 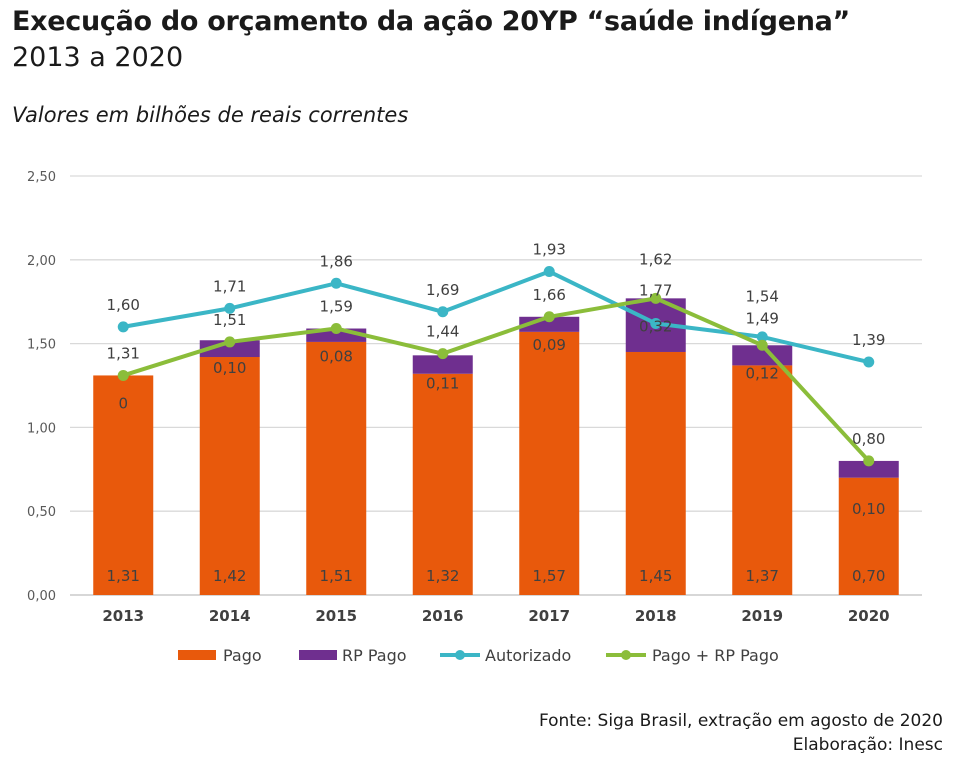 What do you see at coordinates (868, 340) in the screenshot?
I see `label-autorizado: 1,39` at bounding box center [868, 340].